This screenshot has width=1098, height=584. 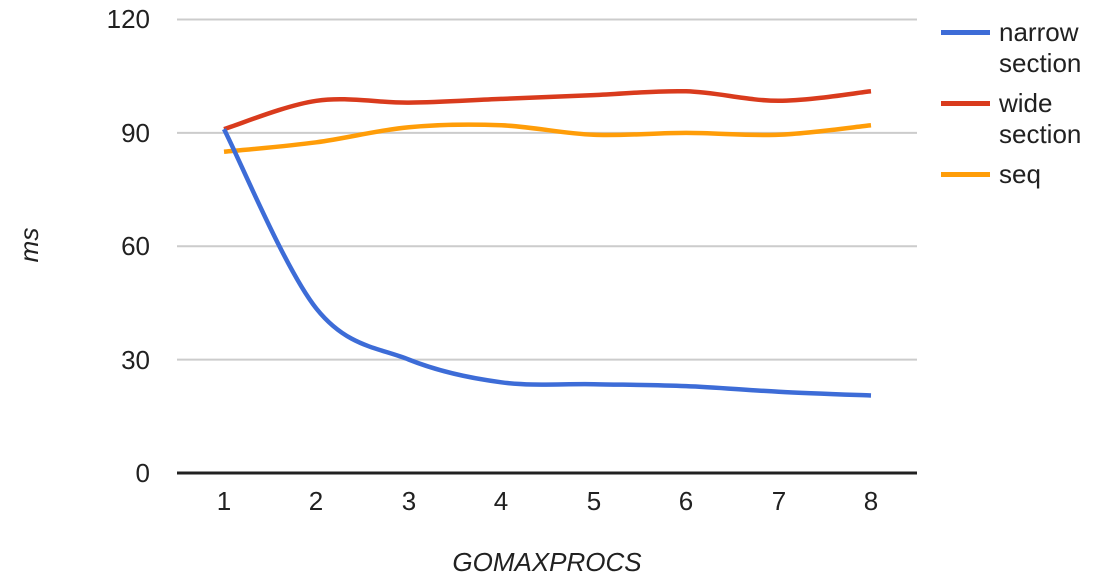 What do you see at coordinates (135, 246) in the screenshot?
I see `y-tick-label-60: 60` at bounding box center [135, 246].